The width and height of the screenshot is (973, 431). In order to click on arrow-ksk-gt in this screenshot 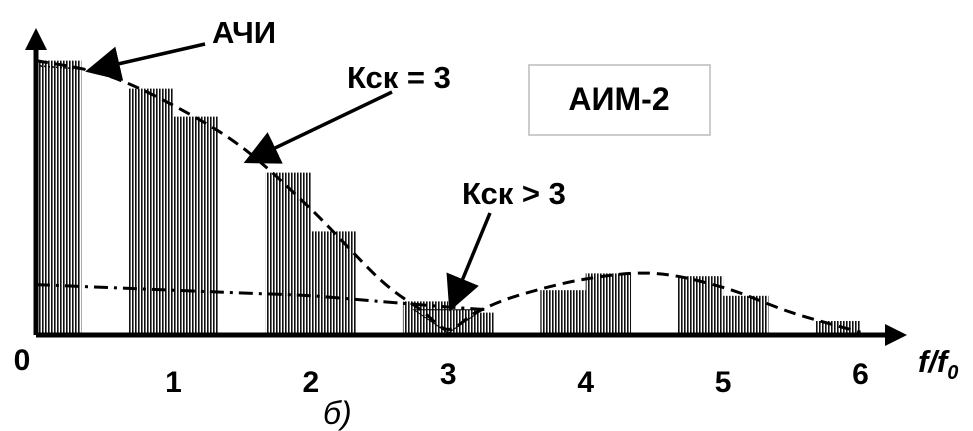, I will do `click(469, 262)`.